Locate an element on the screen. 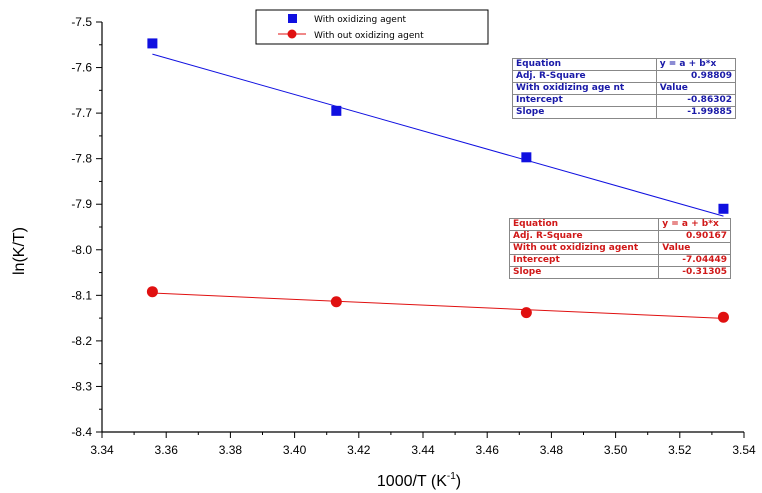 This screenshot has width=762, height=493. legend-marker-red is located at coordinates (292, 34).